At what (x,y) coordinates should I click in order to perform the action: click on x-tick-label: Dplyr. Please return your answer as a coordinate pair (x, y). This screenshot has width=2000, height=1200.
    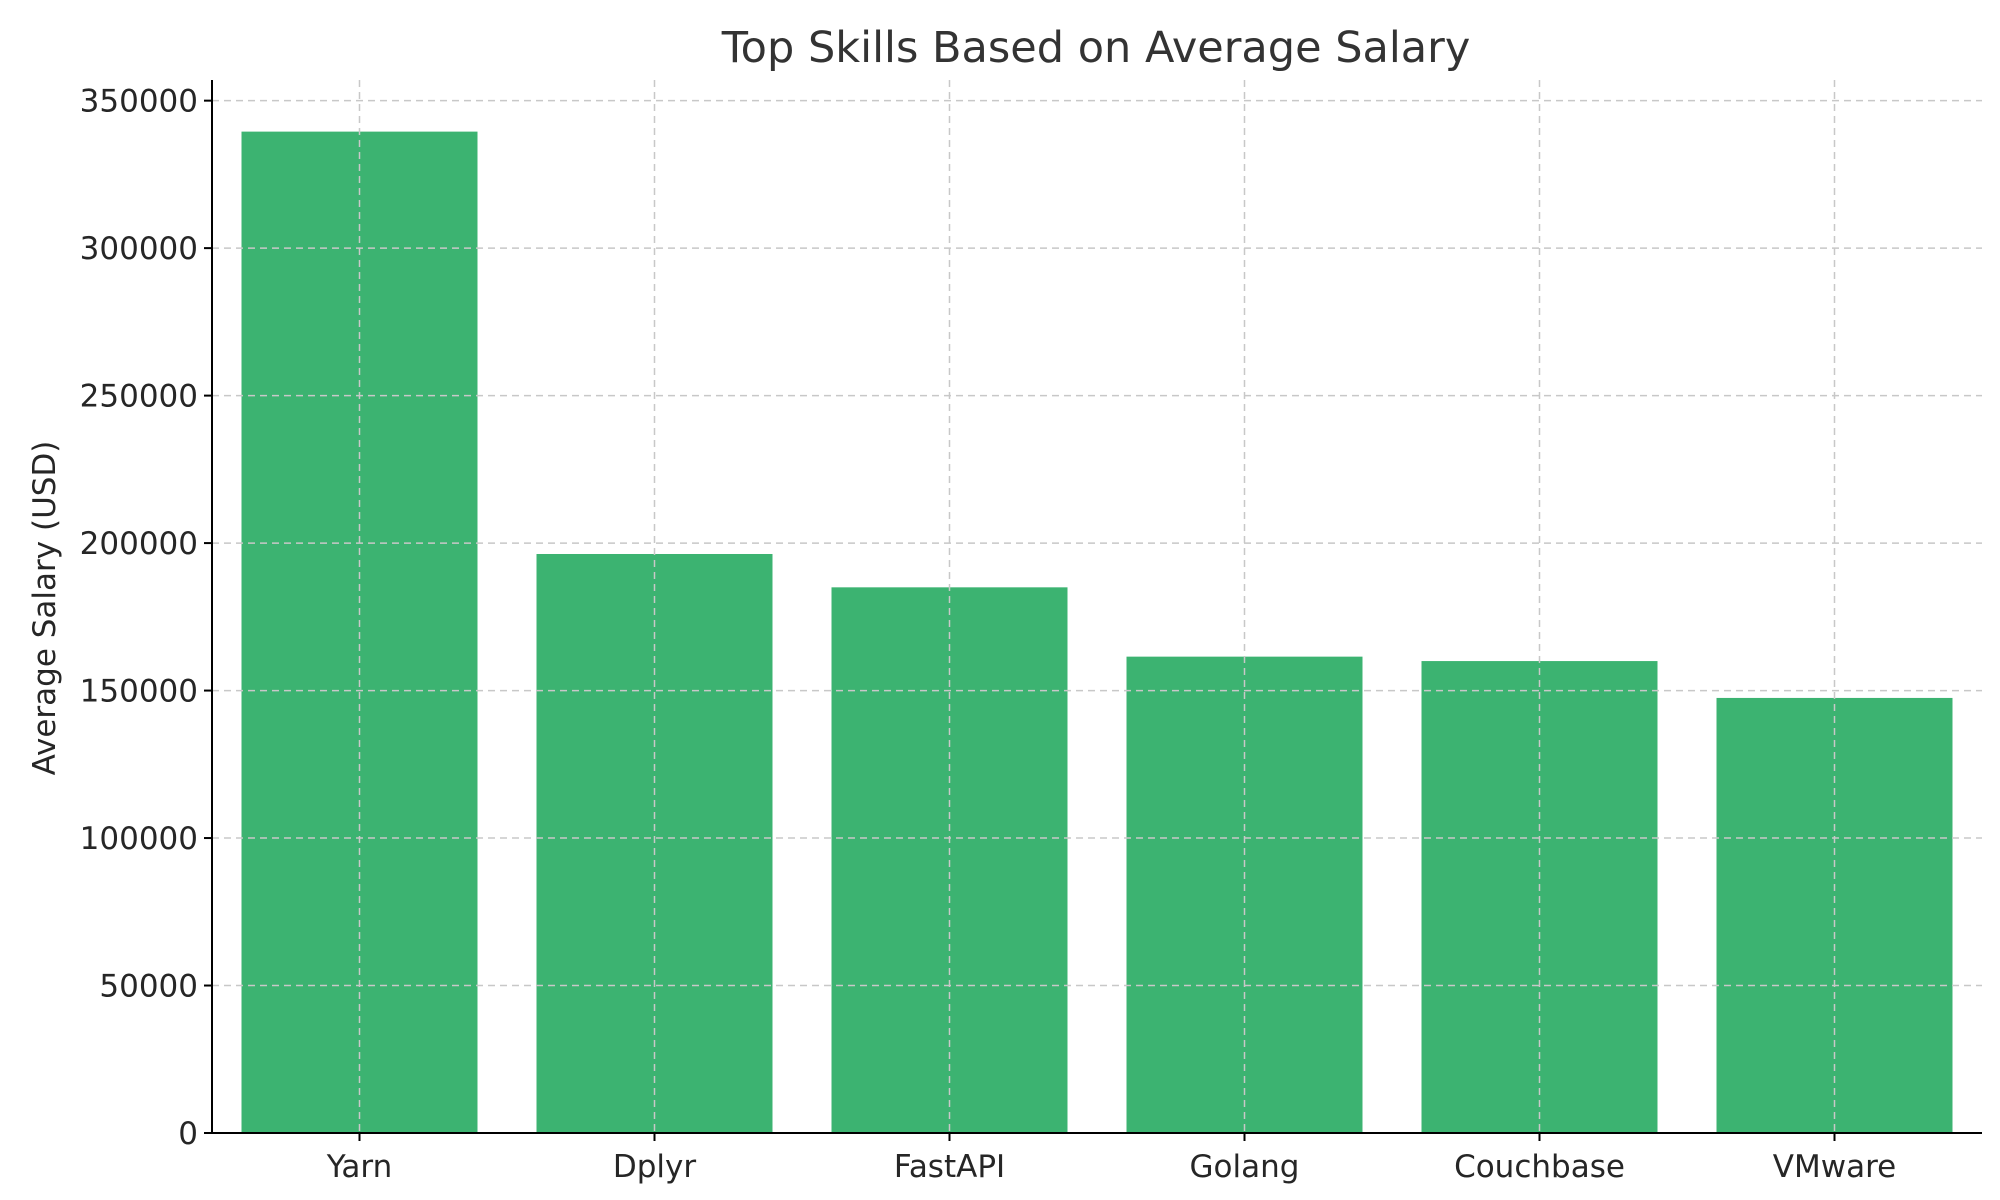
    Looking at the image, I should click on (655, 1167).